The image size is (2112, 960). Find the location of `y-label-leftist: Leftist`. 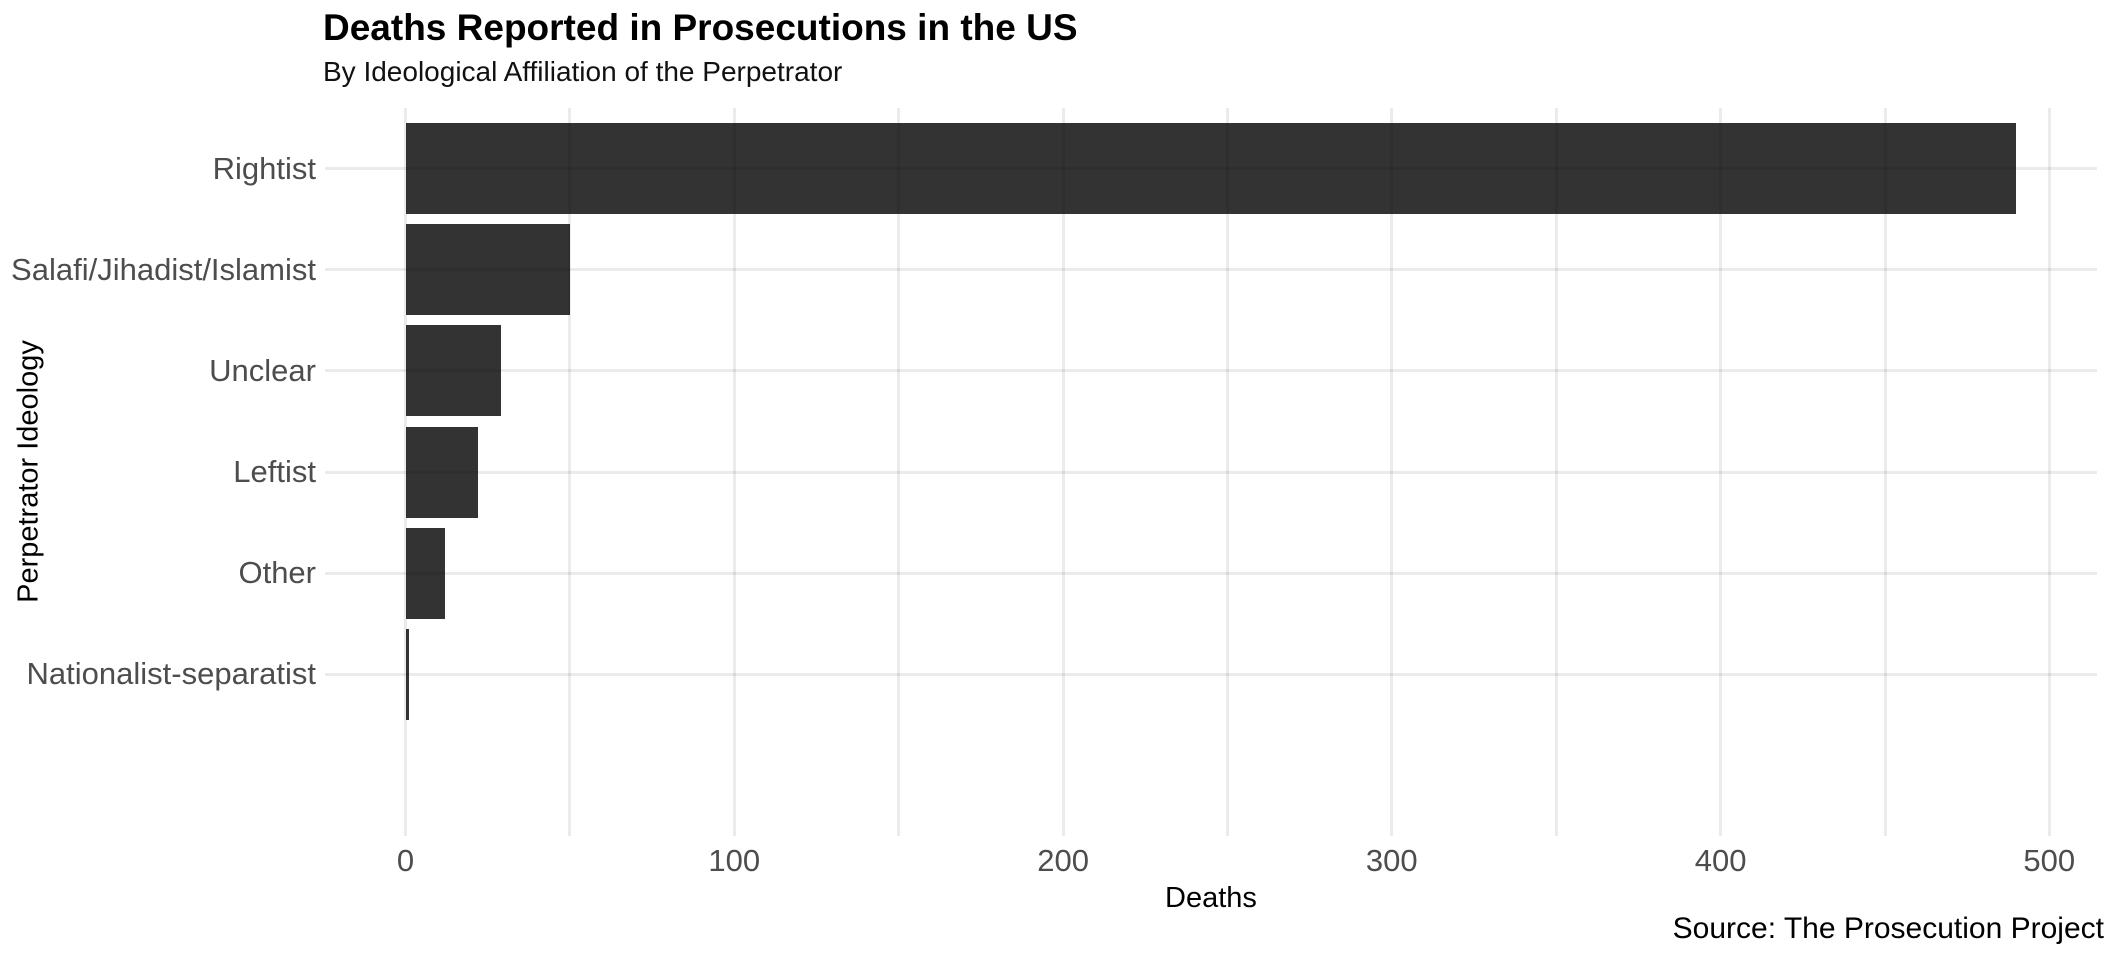

y-label-leftist: Leftist is located at coordinates (274, 471).